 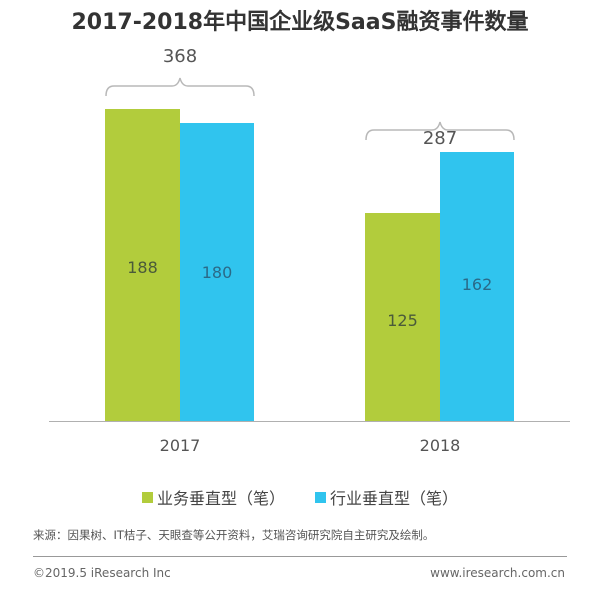 What do you see at coordinates (180, 56) in the screenshot?
I see `total-label-2017: 368` at bounding box center [180, 56].